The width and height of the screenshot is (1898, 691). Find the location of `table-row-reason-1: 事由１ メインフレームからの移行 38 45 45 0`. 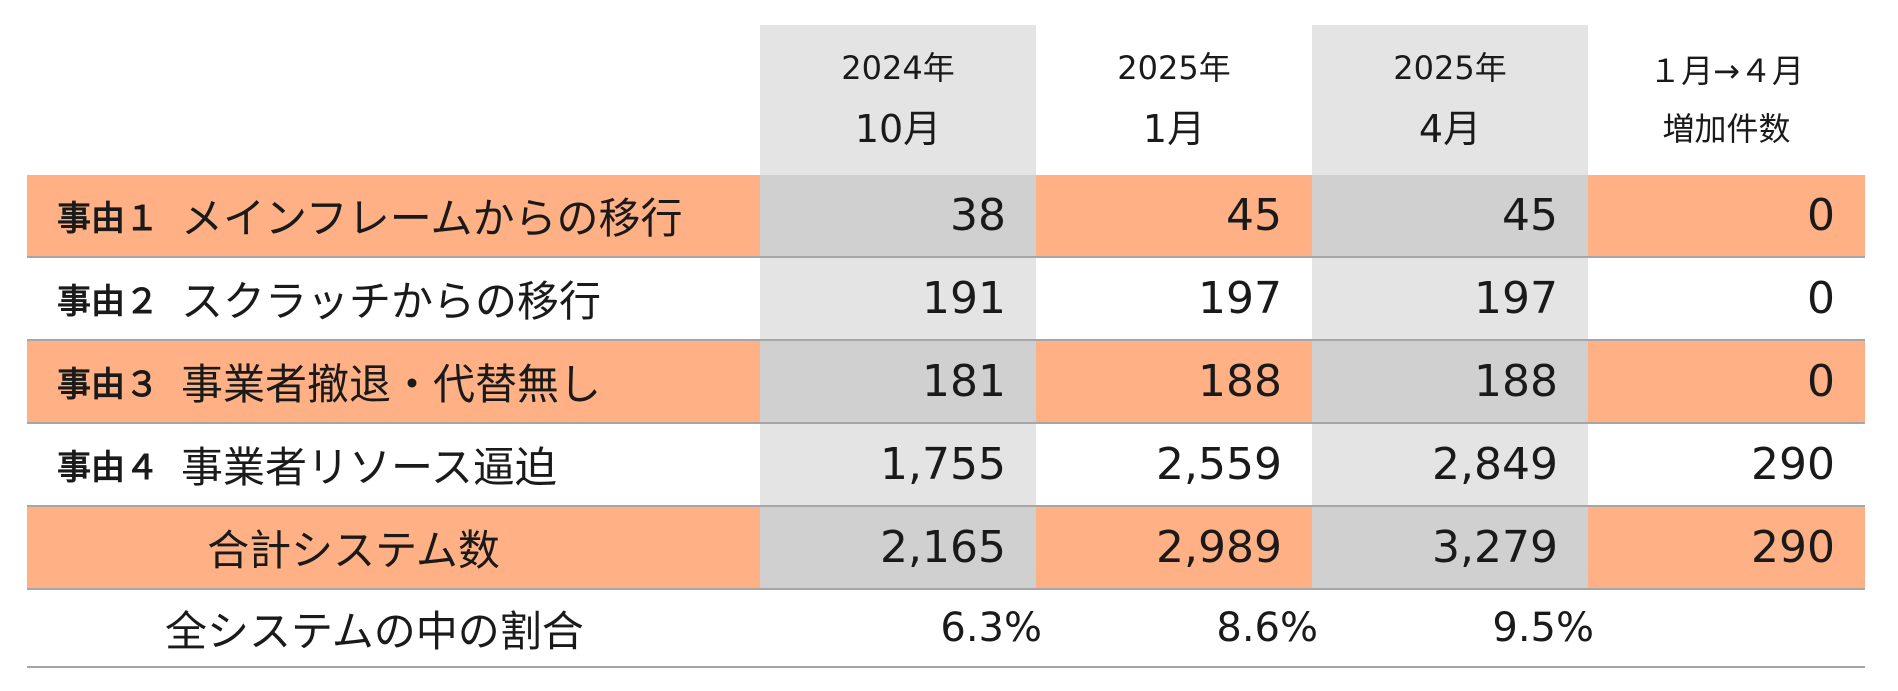

table-row-reason-1: 事由１ メインフレームからの移行 38 45 45 0 is located at coordinates (946, 216).